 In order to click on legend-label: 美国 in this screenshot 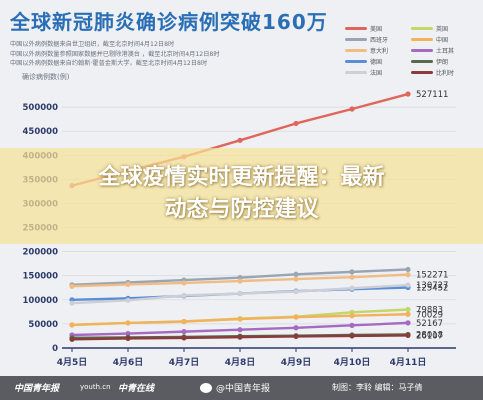, I will do `click(376, 29)`.